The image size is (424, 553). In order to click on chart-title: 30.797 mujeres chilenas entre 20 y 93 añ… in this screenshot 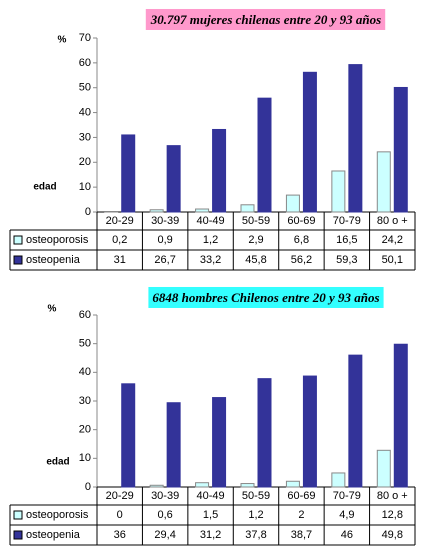, I will do `click(265, 19)`.